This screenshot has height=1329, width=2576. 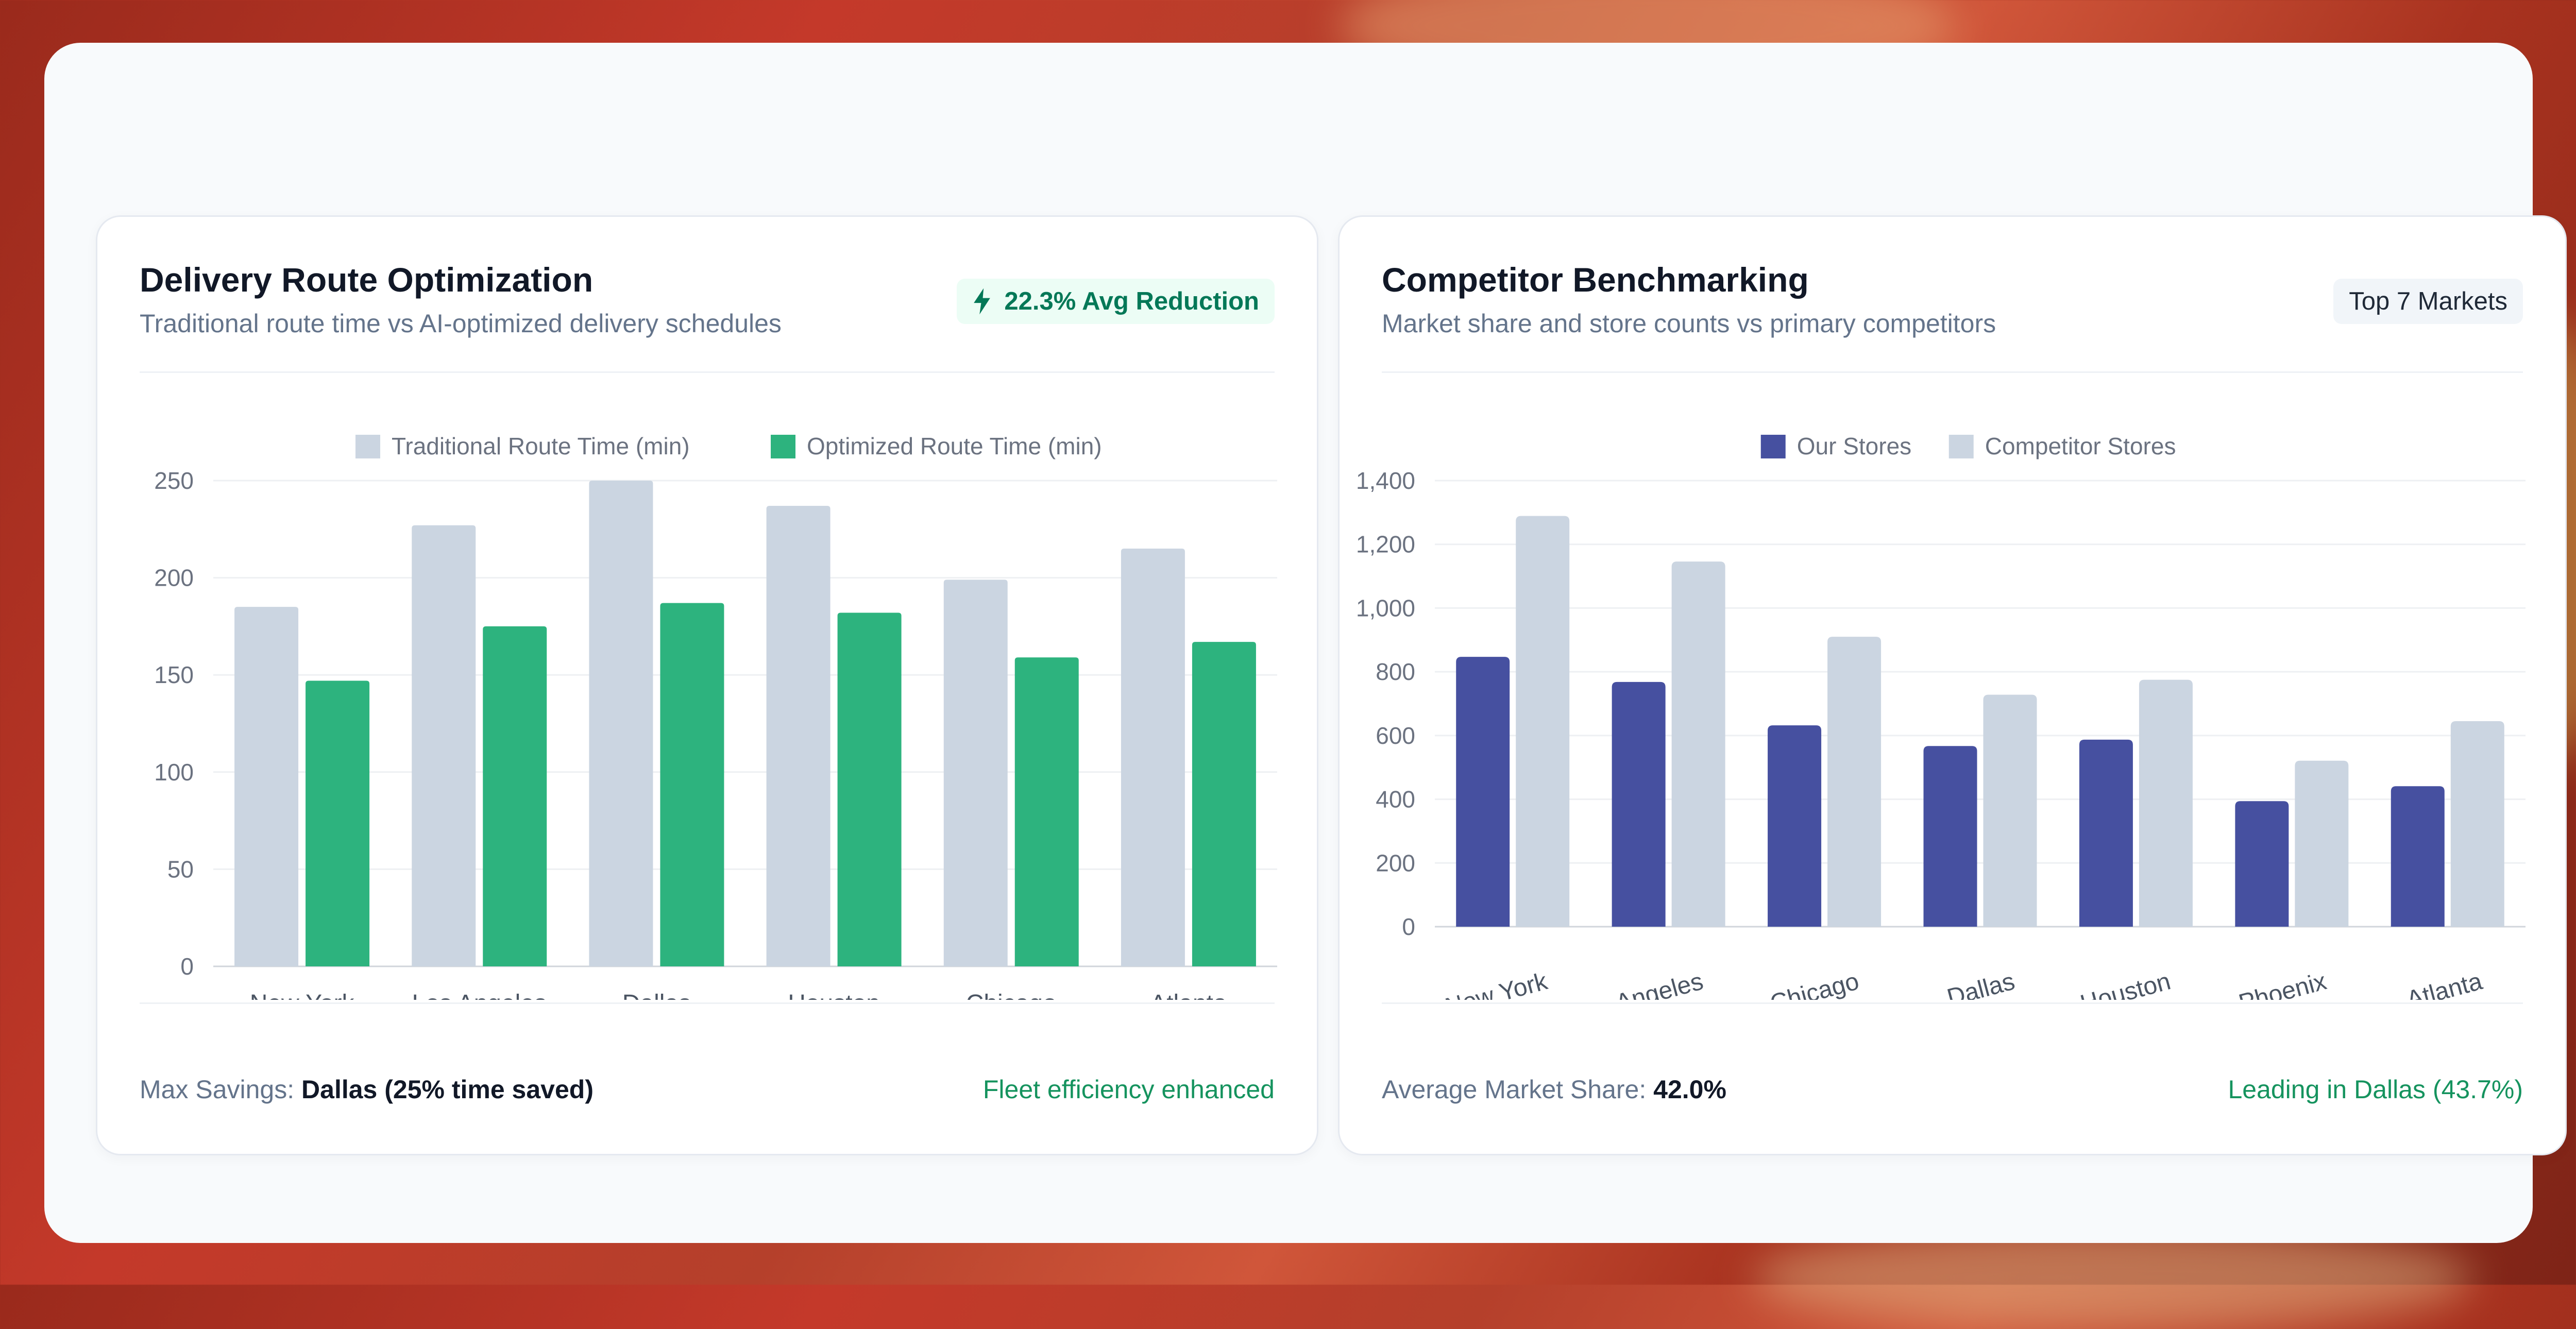 I want to click on avg-reduction-badge: 22.3% Avg Reduction, so click(x=1116, y=301).